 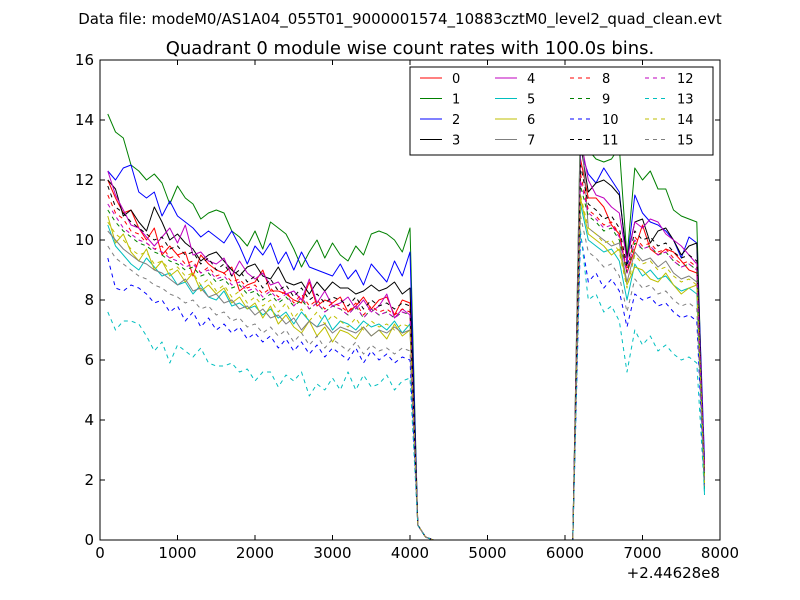 What do you see at coordinates (89, 420) in the screenshot?
I see `y-tick-label: 4` at bounding box center [89, 420].